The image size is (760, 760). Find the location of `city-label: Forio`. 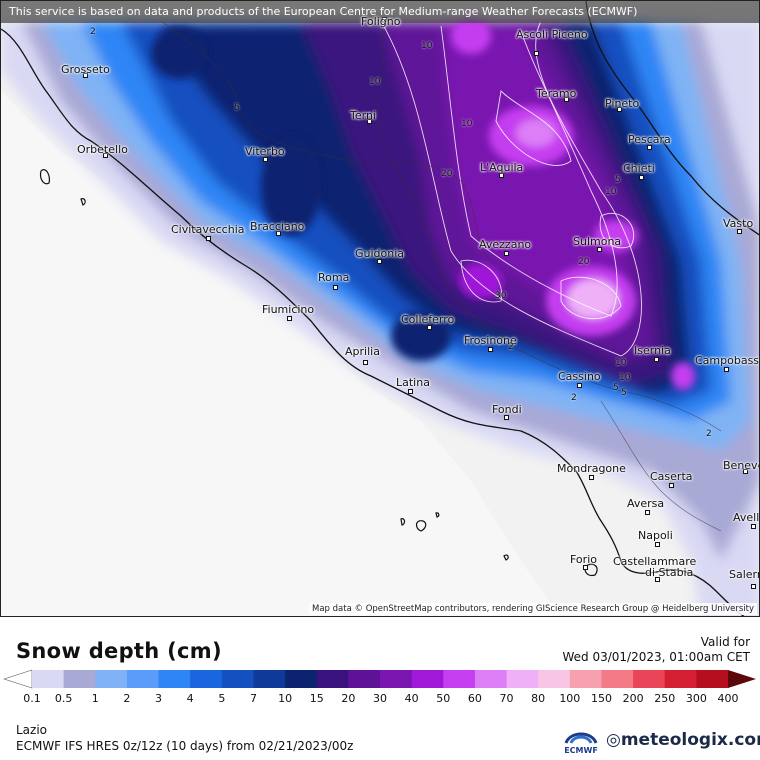

city-label: Forio is located at coordinates (583, 559).